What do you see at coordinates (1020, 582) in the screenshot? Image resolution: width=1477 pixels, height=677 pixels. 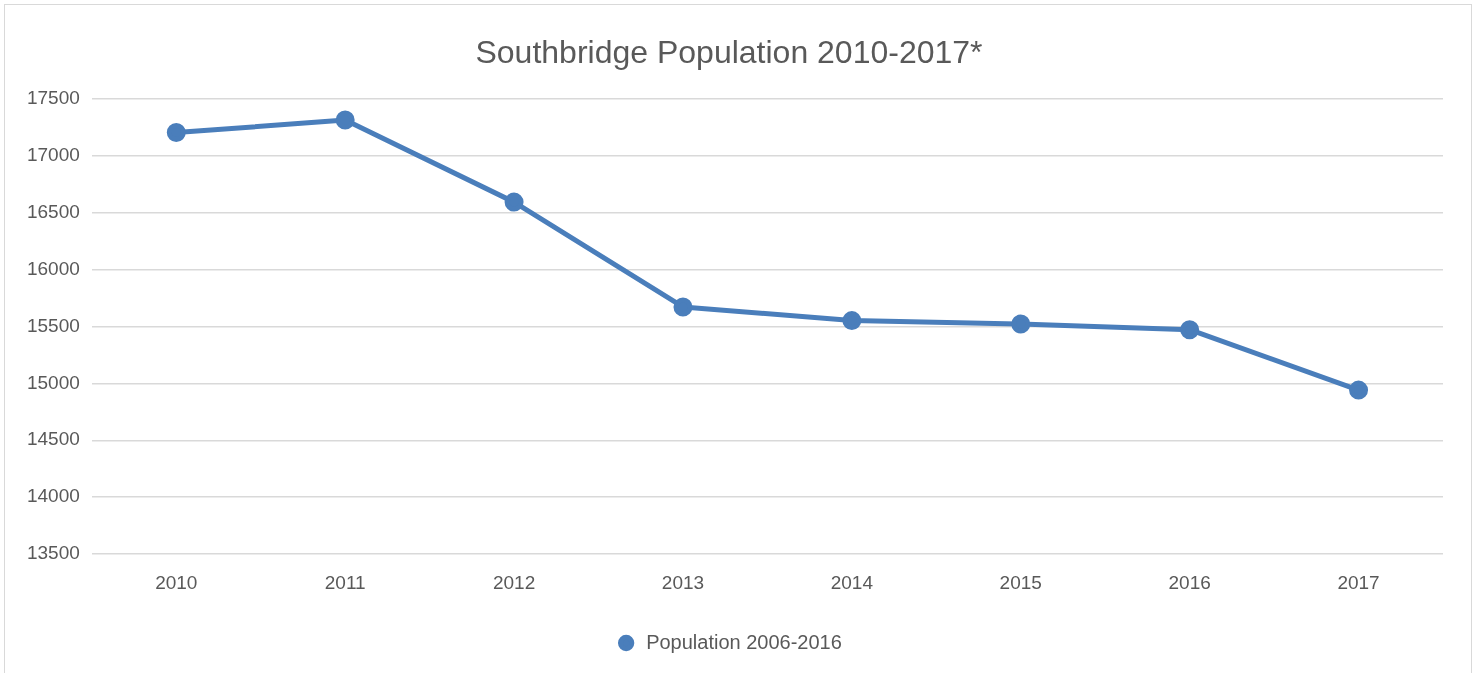 I see `x-tick-label: 2015` at bounding box center [1020, 582].